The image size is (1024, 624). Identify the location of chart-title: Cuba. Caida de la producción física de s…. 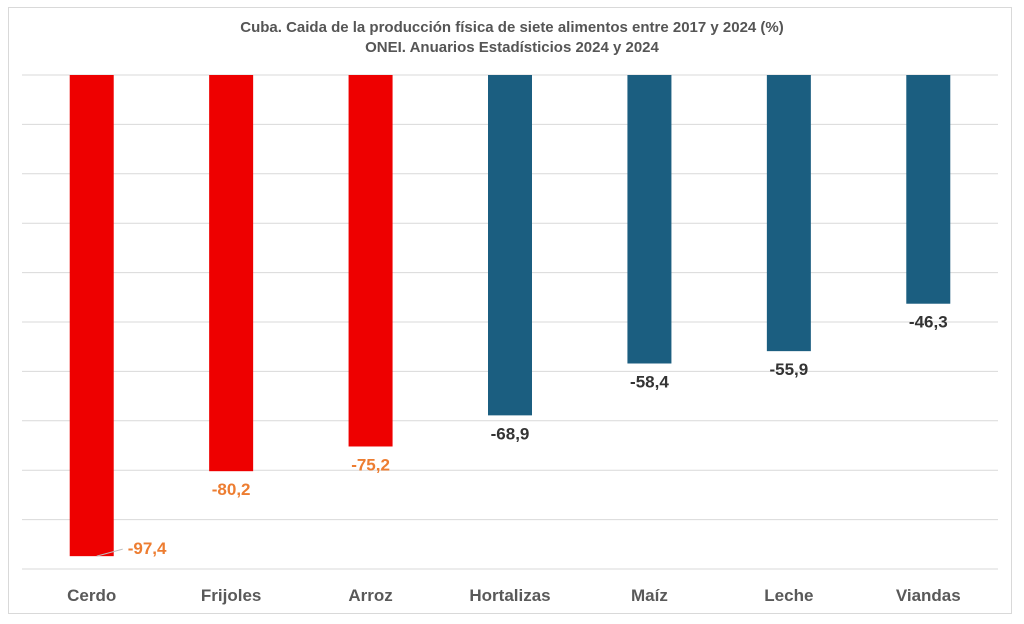
(512, 27).